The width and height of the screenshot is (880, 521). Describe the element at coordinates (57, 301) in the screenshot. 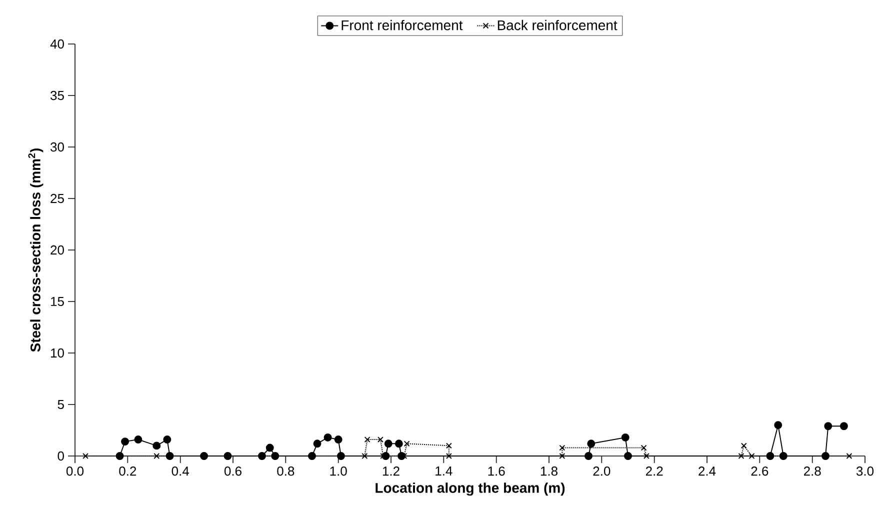

I see `y-tick-label: 15` at that location.